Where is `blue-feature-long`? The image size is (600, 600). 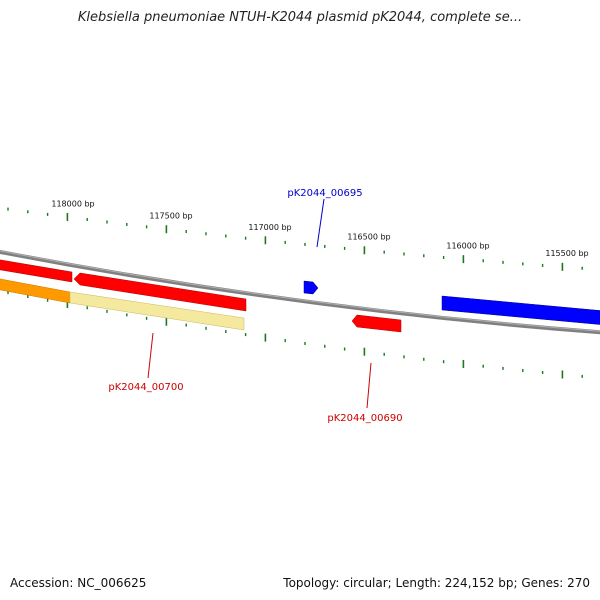 blue-feature-long is located at coordinates (520, 310).